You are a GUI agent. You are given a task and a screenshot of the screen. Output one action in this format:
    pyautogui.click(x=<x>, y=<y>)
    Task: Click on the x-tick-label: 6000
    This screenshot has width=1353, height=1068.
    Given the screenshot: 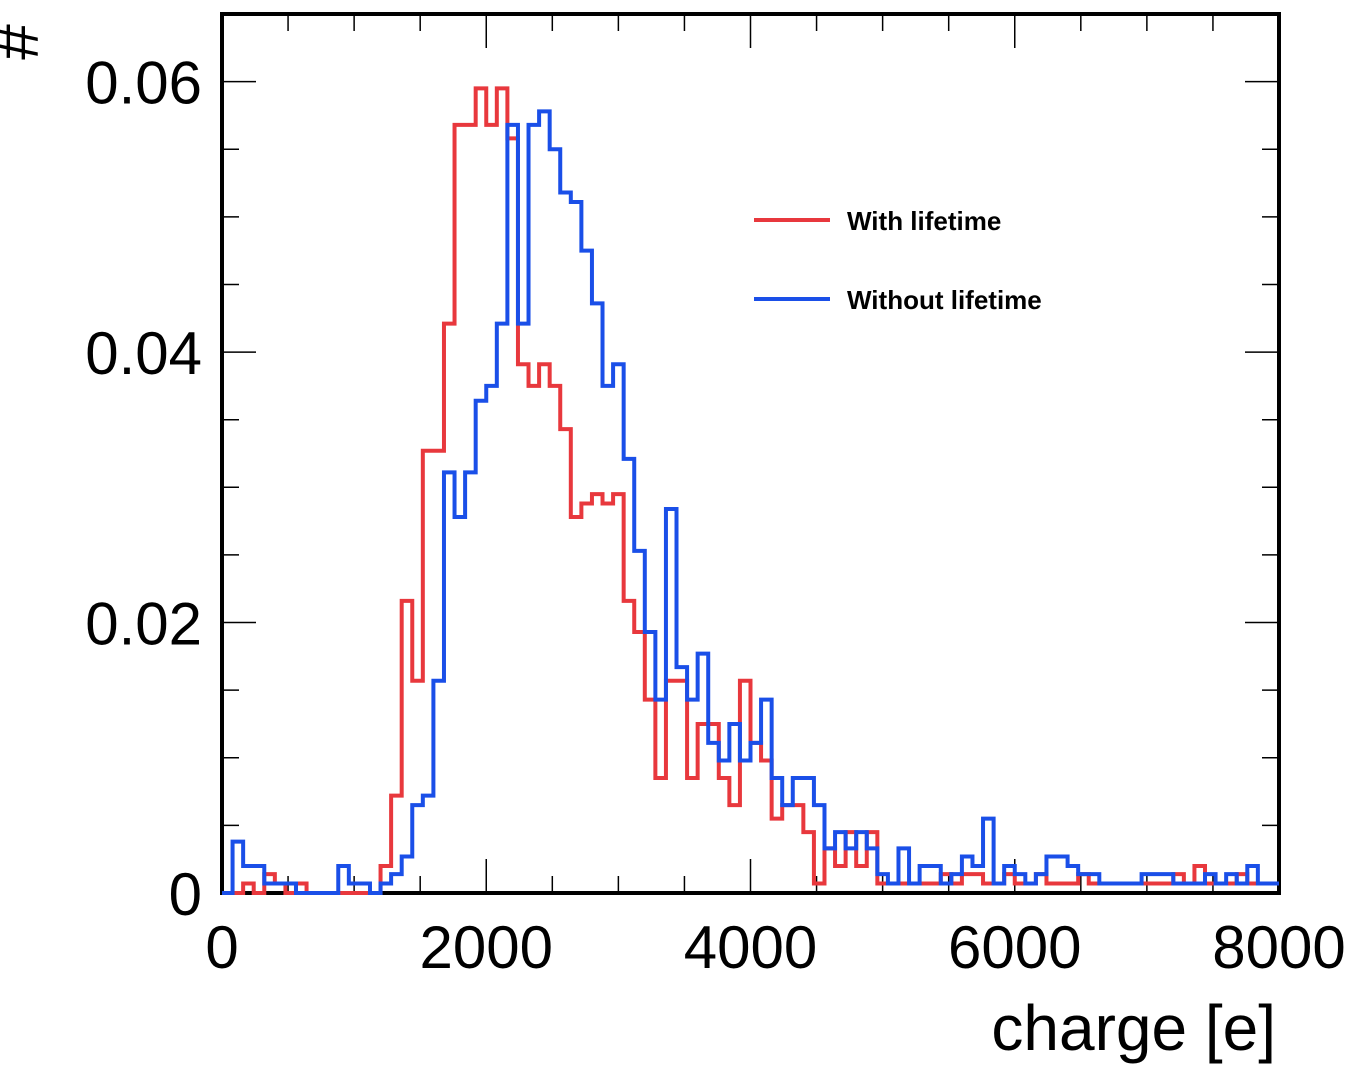 What is the action you would take?
    pyautogui.click(x=1014, y=947)
    